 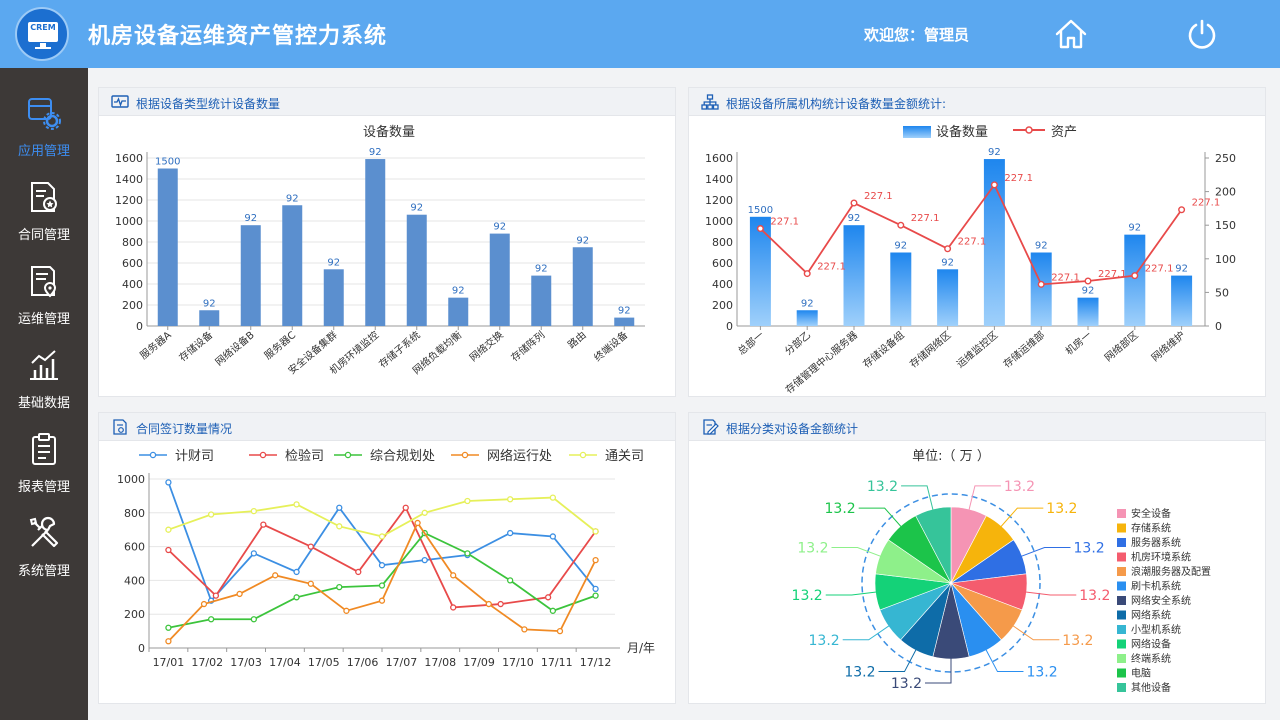 I want to click on panel-title: 根据设备所属机构统计设备数量金额统计:, so click(x=836, y=104).